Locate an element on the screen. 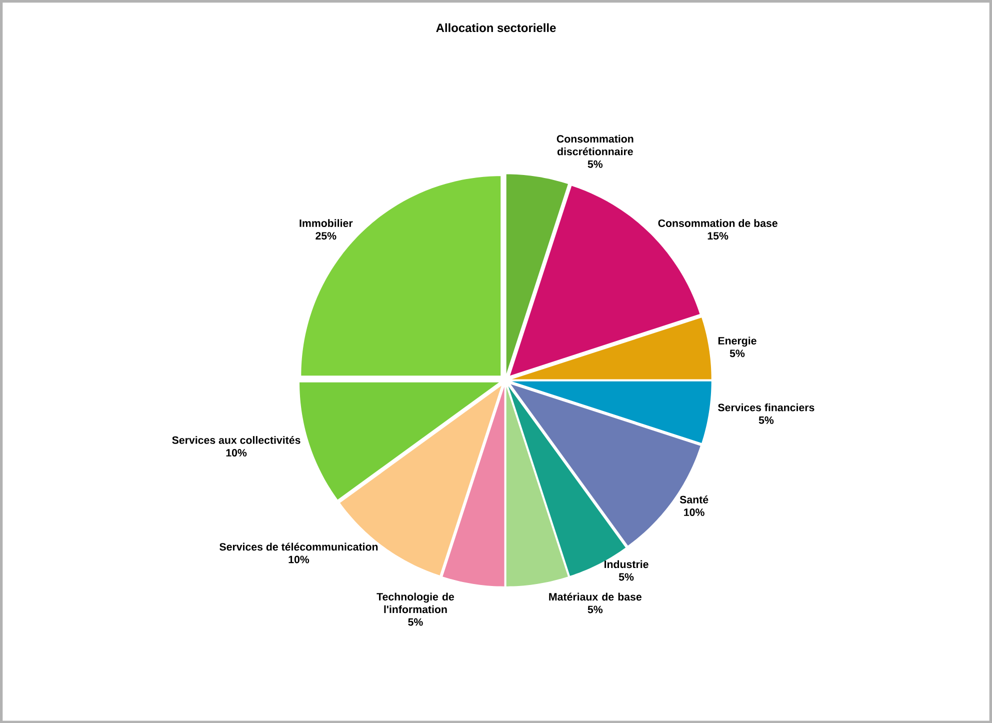 The height and width of the screenshot is (723, 992). data-label: 25% is located at coordinates (326, 236).